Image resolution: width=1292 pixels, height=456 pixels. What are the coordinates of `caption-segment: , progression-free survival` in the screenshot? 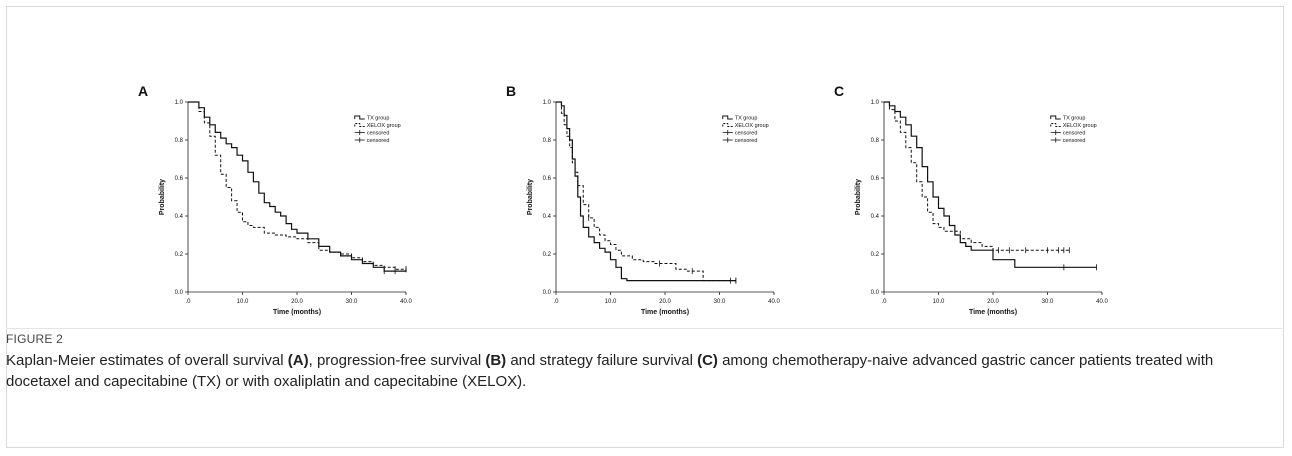 It's located at (397, 360).